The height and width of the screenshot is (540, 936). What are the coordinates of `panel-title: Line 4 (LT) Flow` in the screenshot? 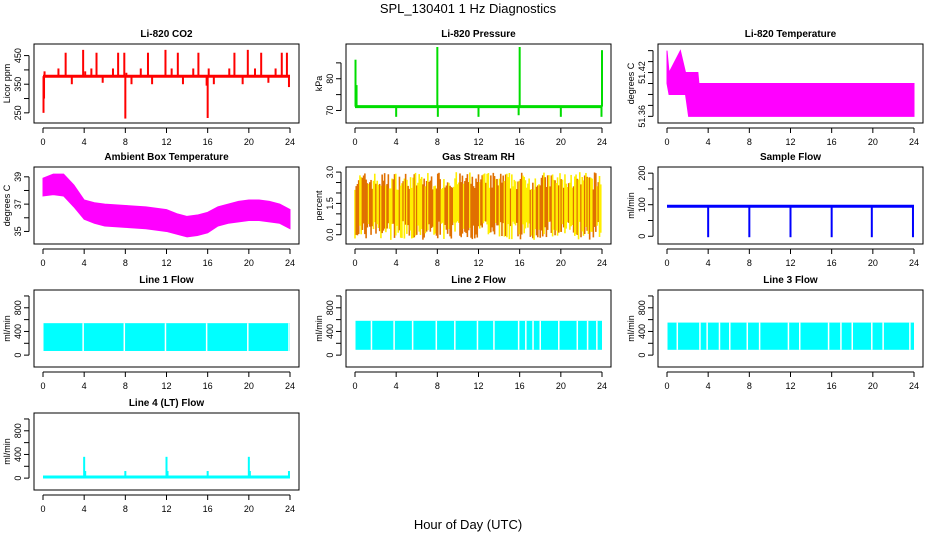 It's located at (167, 403).